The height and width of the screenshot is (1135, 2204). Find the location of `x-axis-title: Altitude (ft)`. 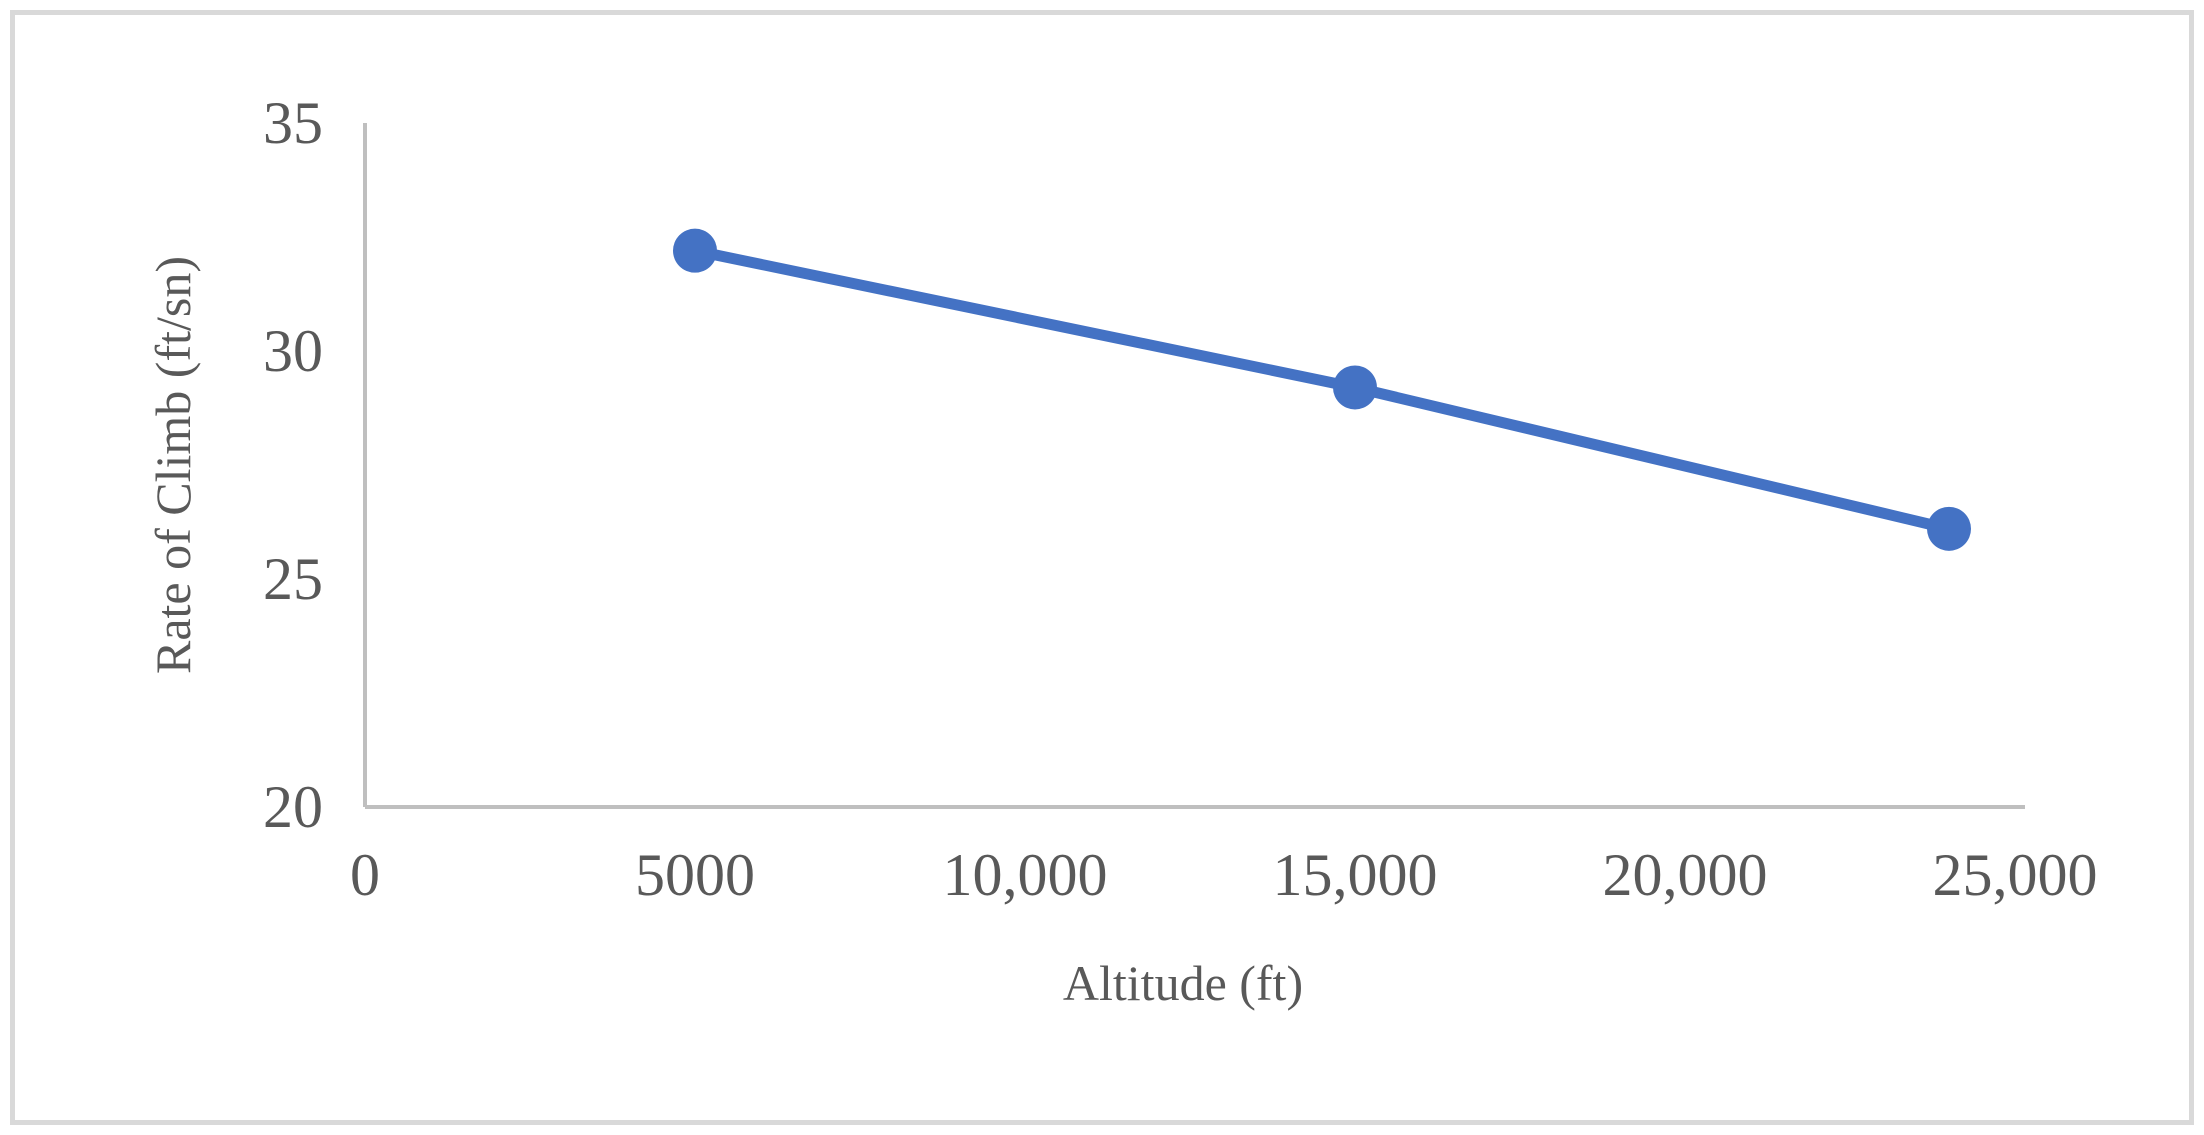

x-axis-title: Altitude (ft) is located at coordinates (1183, 983).